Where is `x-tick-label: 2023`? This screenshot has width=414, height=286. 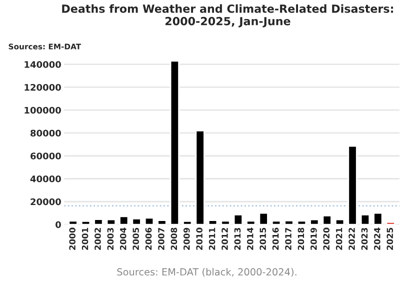 x-tick-label: 2023 is located at coordinates (364, 239).